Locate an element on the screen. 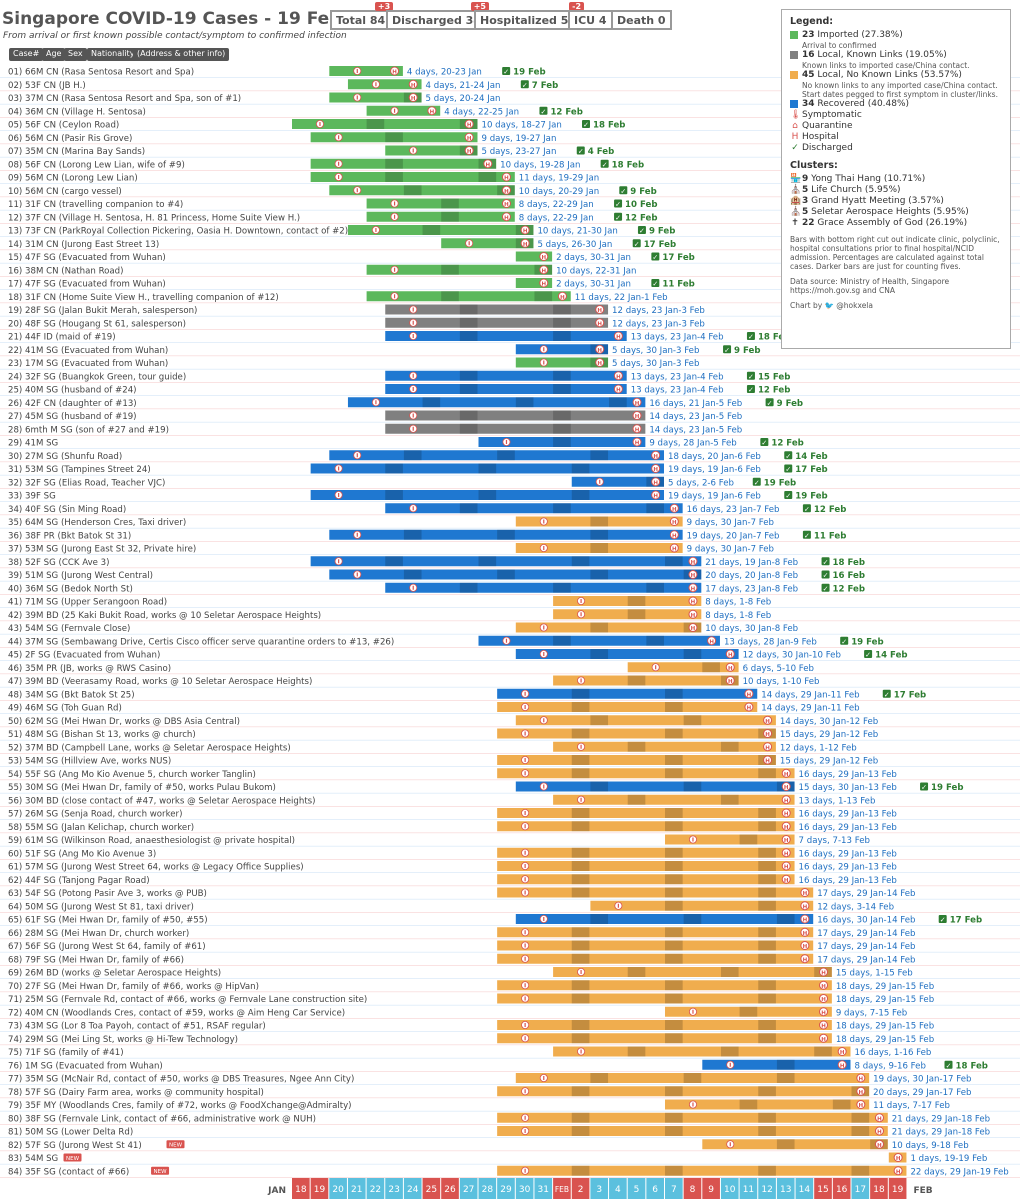 The image size is (1020, 1200). page-title: Singapore COVID-19 Cases - 19 Feb is located at coordinates (172, 19).